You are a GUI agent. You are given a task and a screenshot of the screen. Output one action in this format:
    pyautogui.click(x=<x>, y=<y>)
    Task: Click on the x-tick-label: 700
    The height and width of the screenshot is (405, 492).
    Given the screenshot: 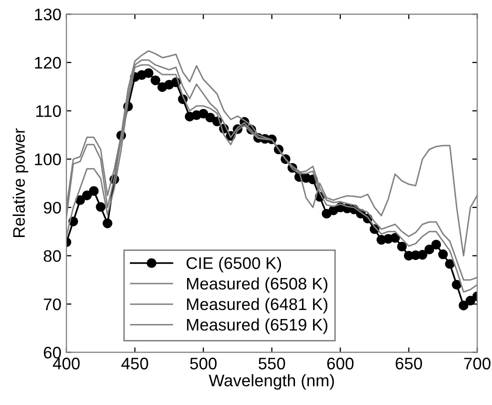 What is the action you would take?
    pyautogui.click(x=477, y=364)
    